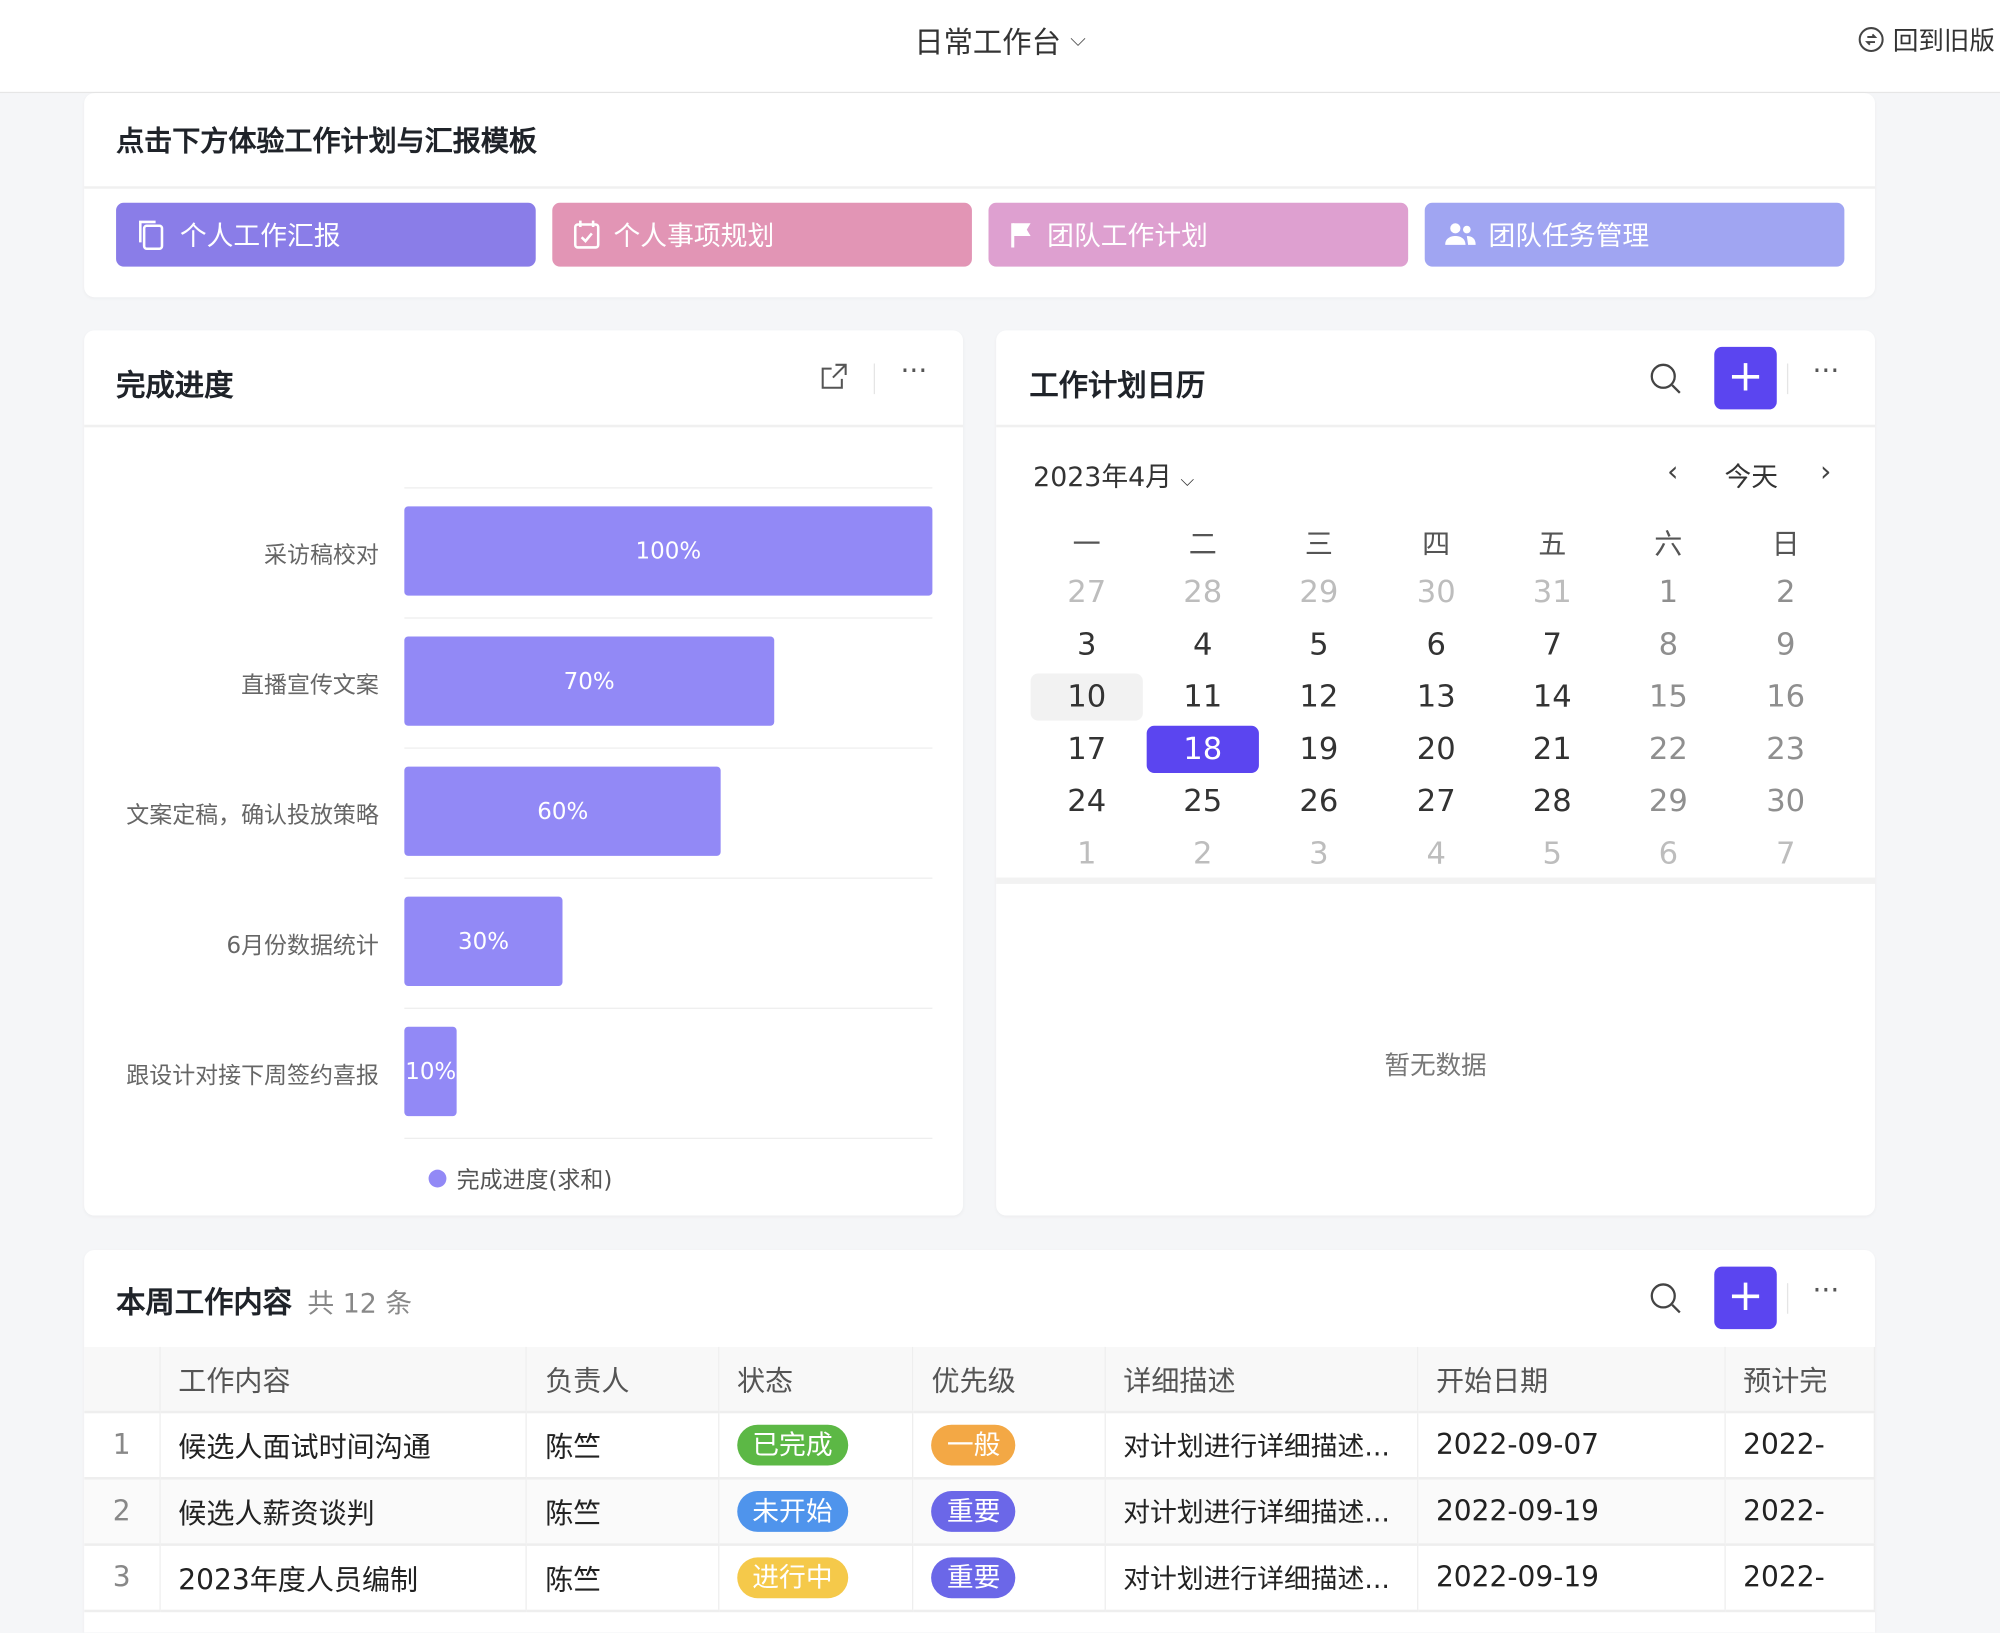 This screenshot has height=1633, width=2000. Describe the element at coordinates (623, 1380) in the screenshot. I see `column-header: 负责人` at that location.